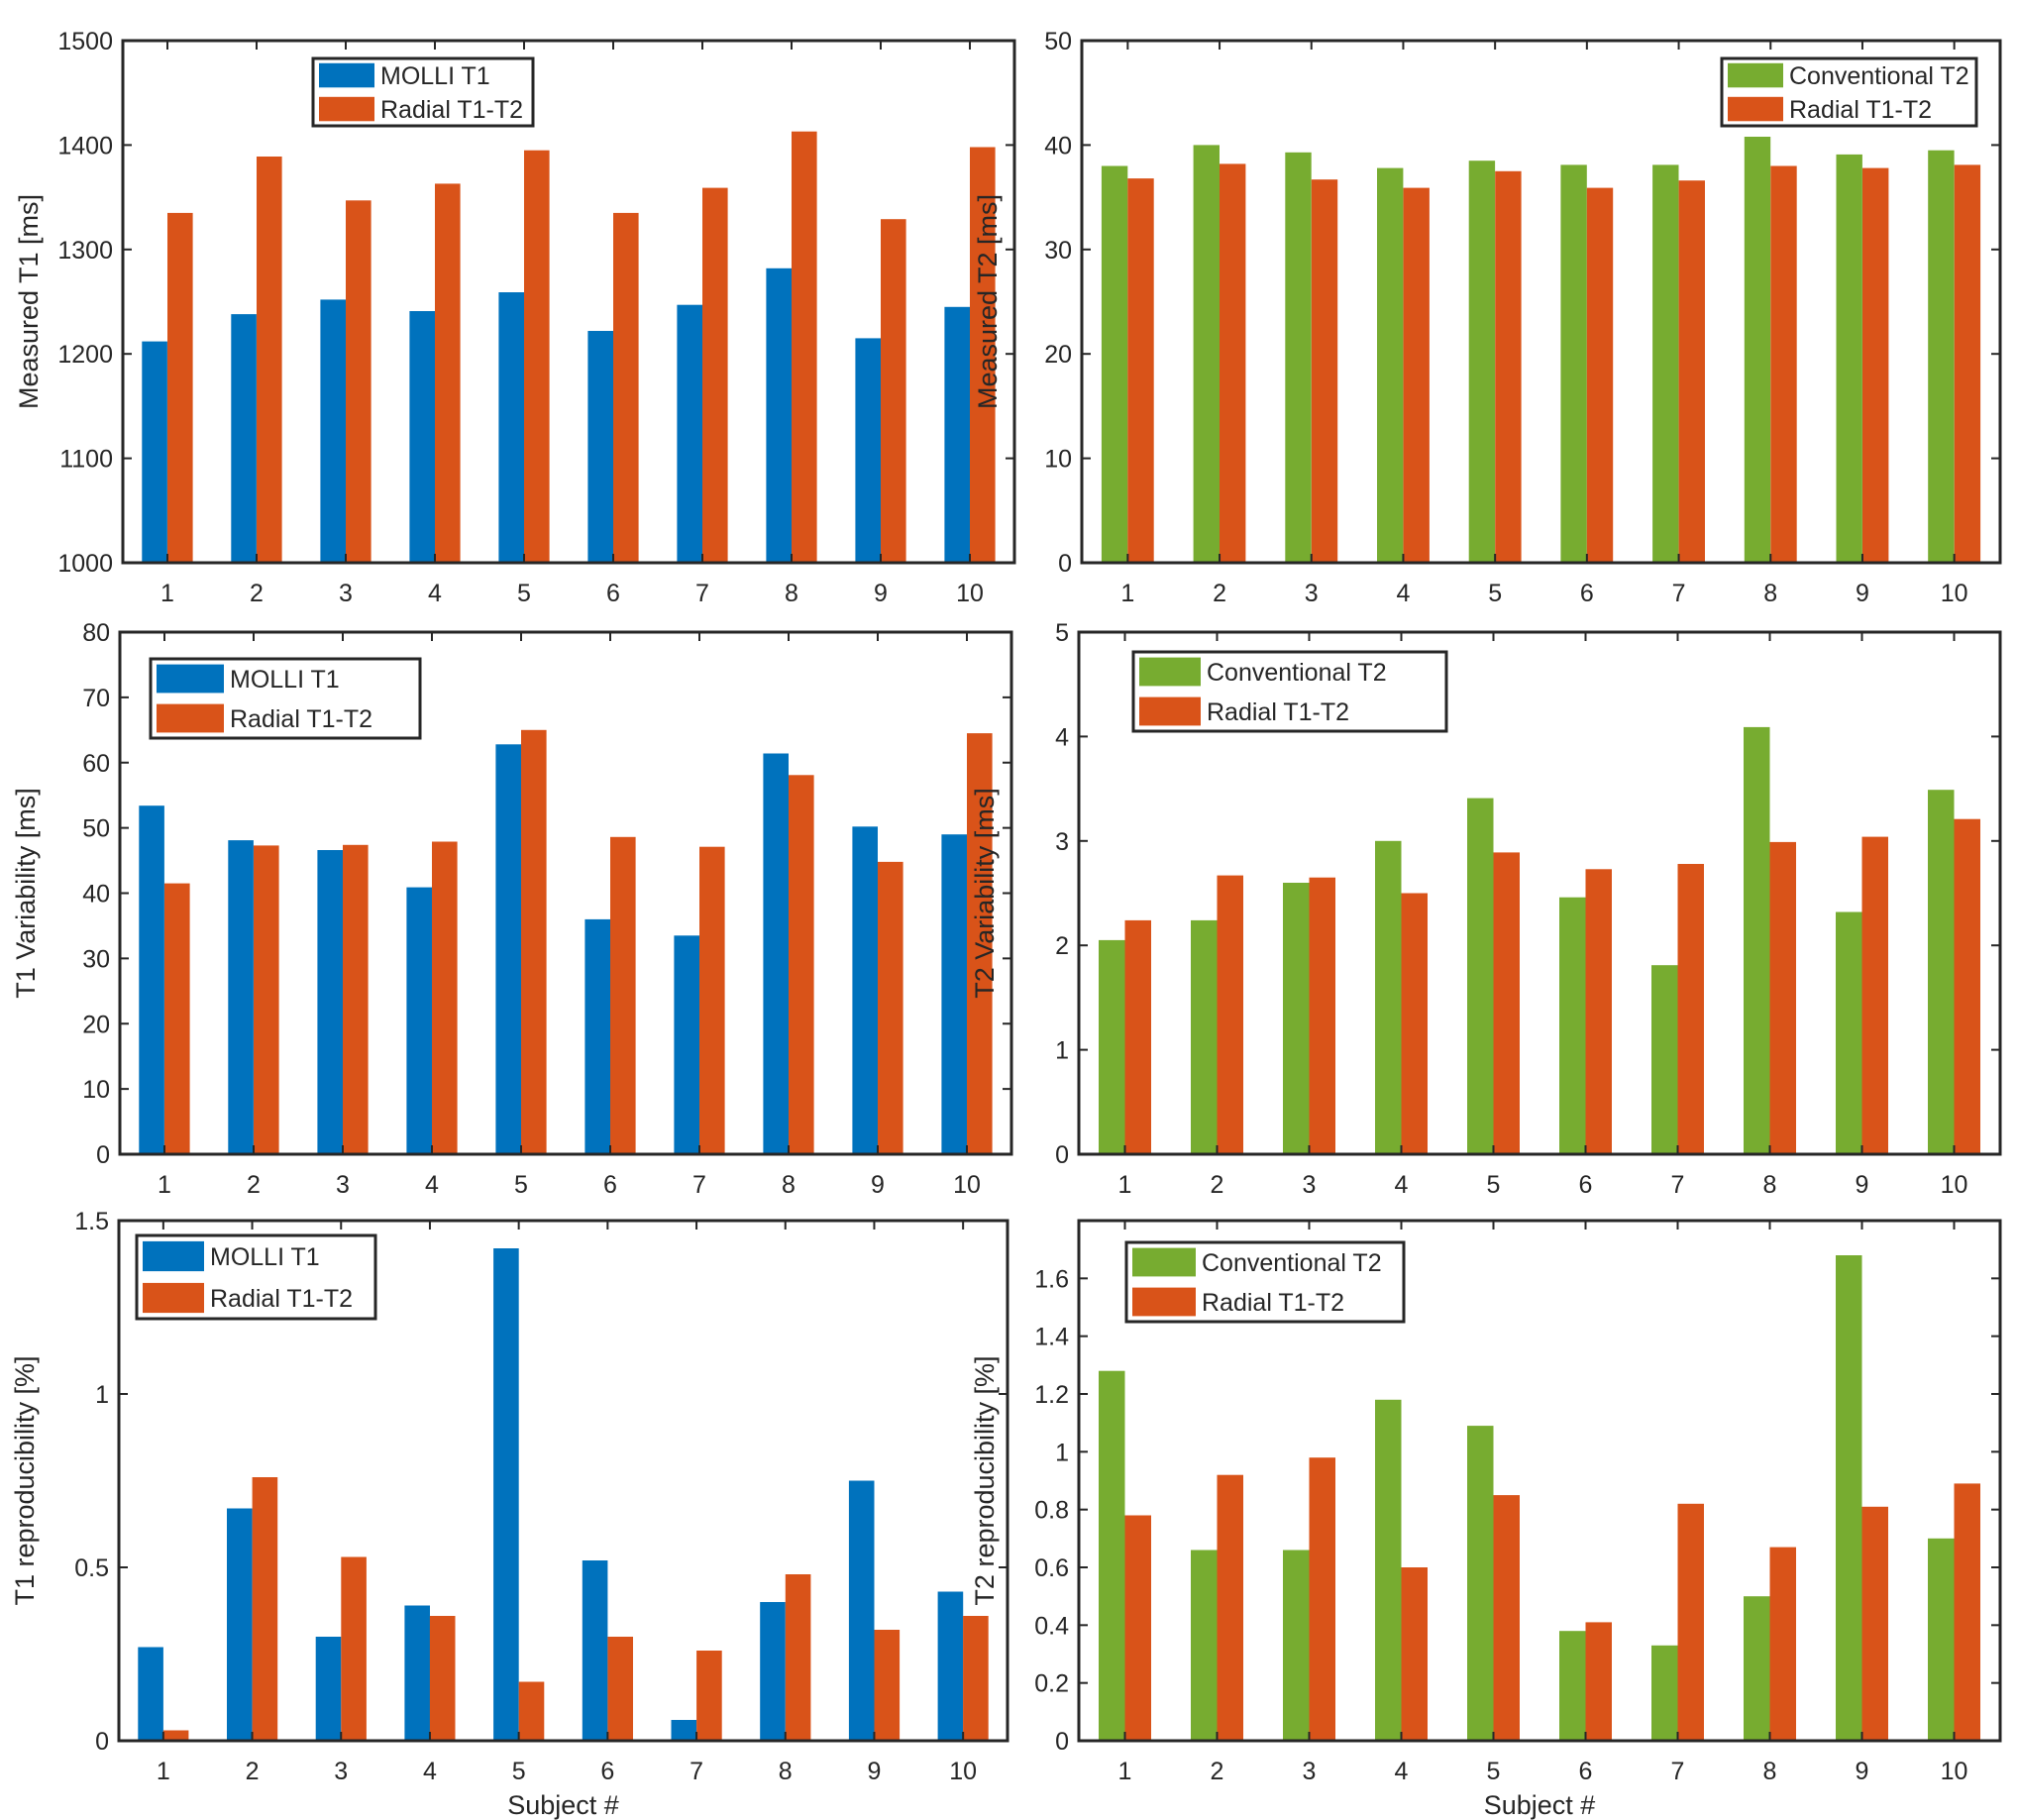  What do you see at coordinates (1058, 146) in the screenshot?
I see `y-tick-label: 40` at bounding box center [1058, 146].